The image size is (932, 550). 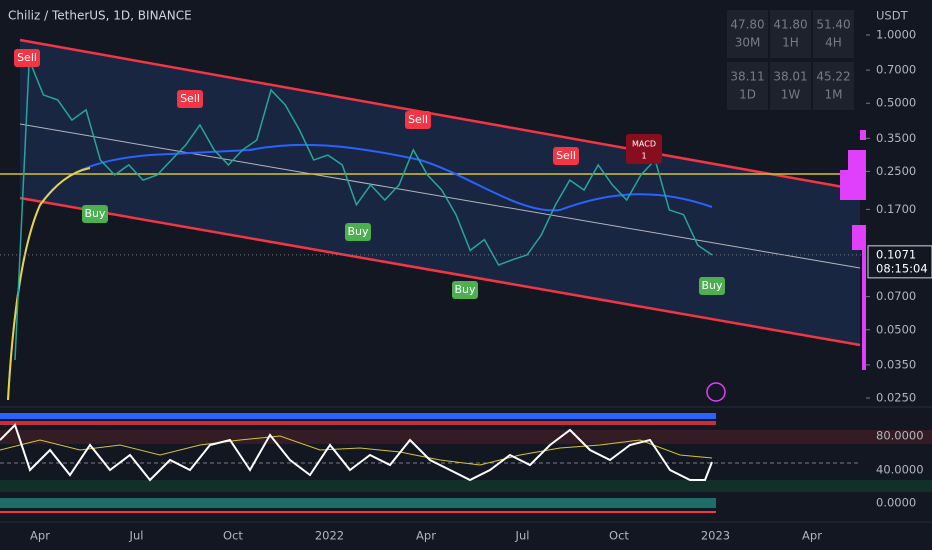 I want to click on y-tick-label: 0.0350, so click(x=896, y=364).